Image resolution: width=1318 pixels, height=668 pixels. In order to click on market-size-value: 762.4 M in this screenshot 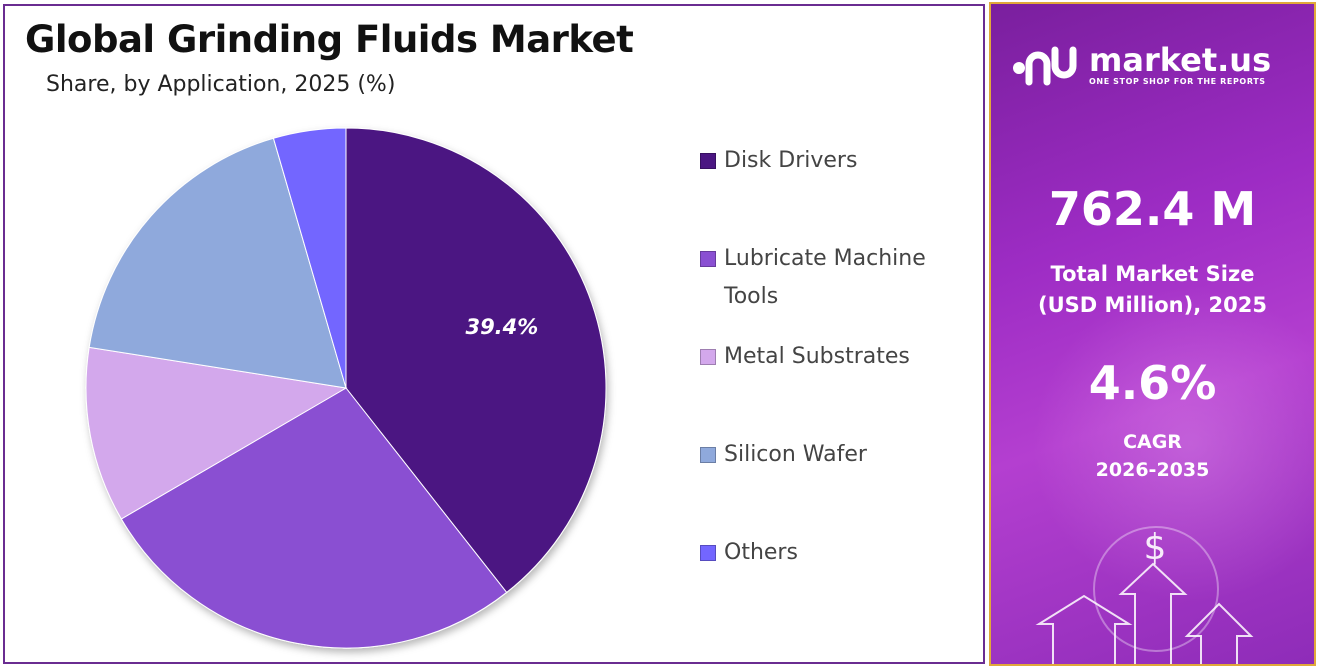, I will do `click(1152, 209)`.